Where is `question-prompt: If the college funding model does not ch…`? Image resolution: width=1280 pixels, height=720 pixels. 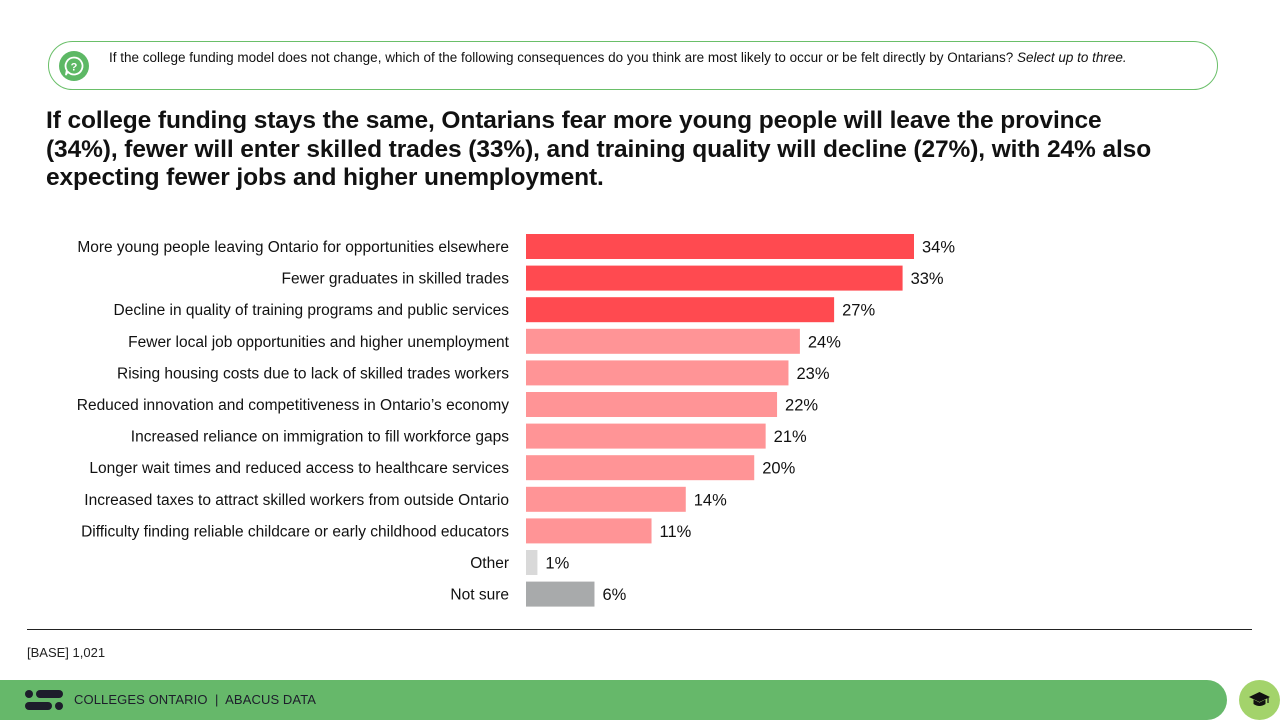
question-prompt: If the college funding model does not ch… is located at coordinates (561, 57).